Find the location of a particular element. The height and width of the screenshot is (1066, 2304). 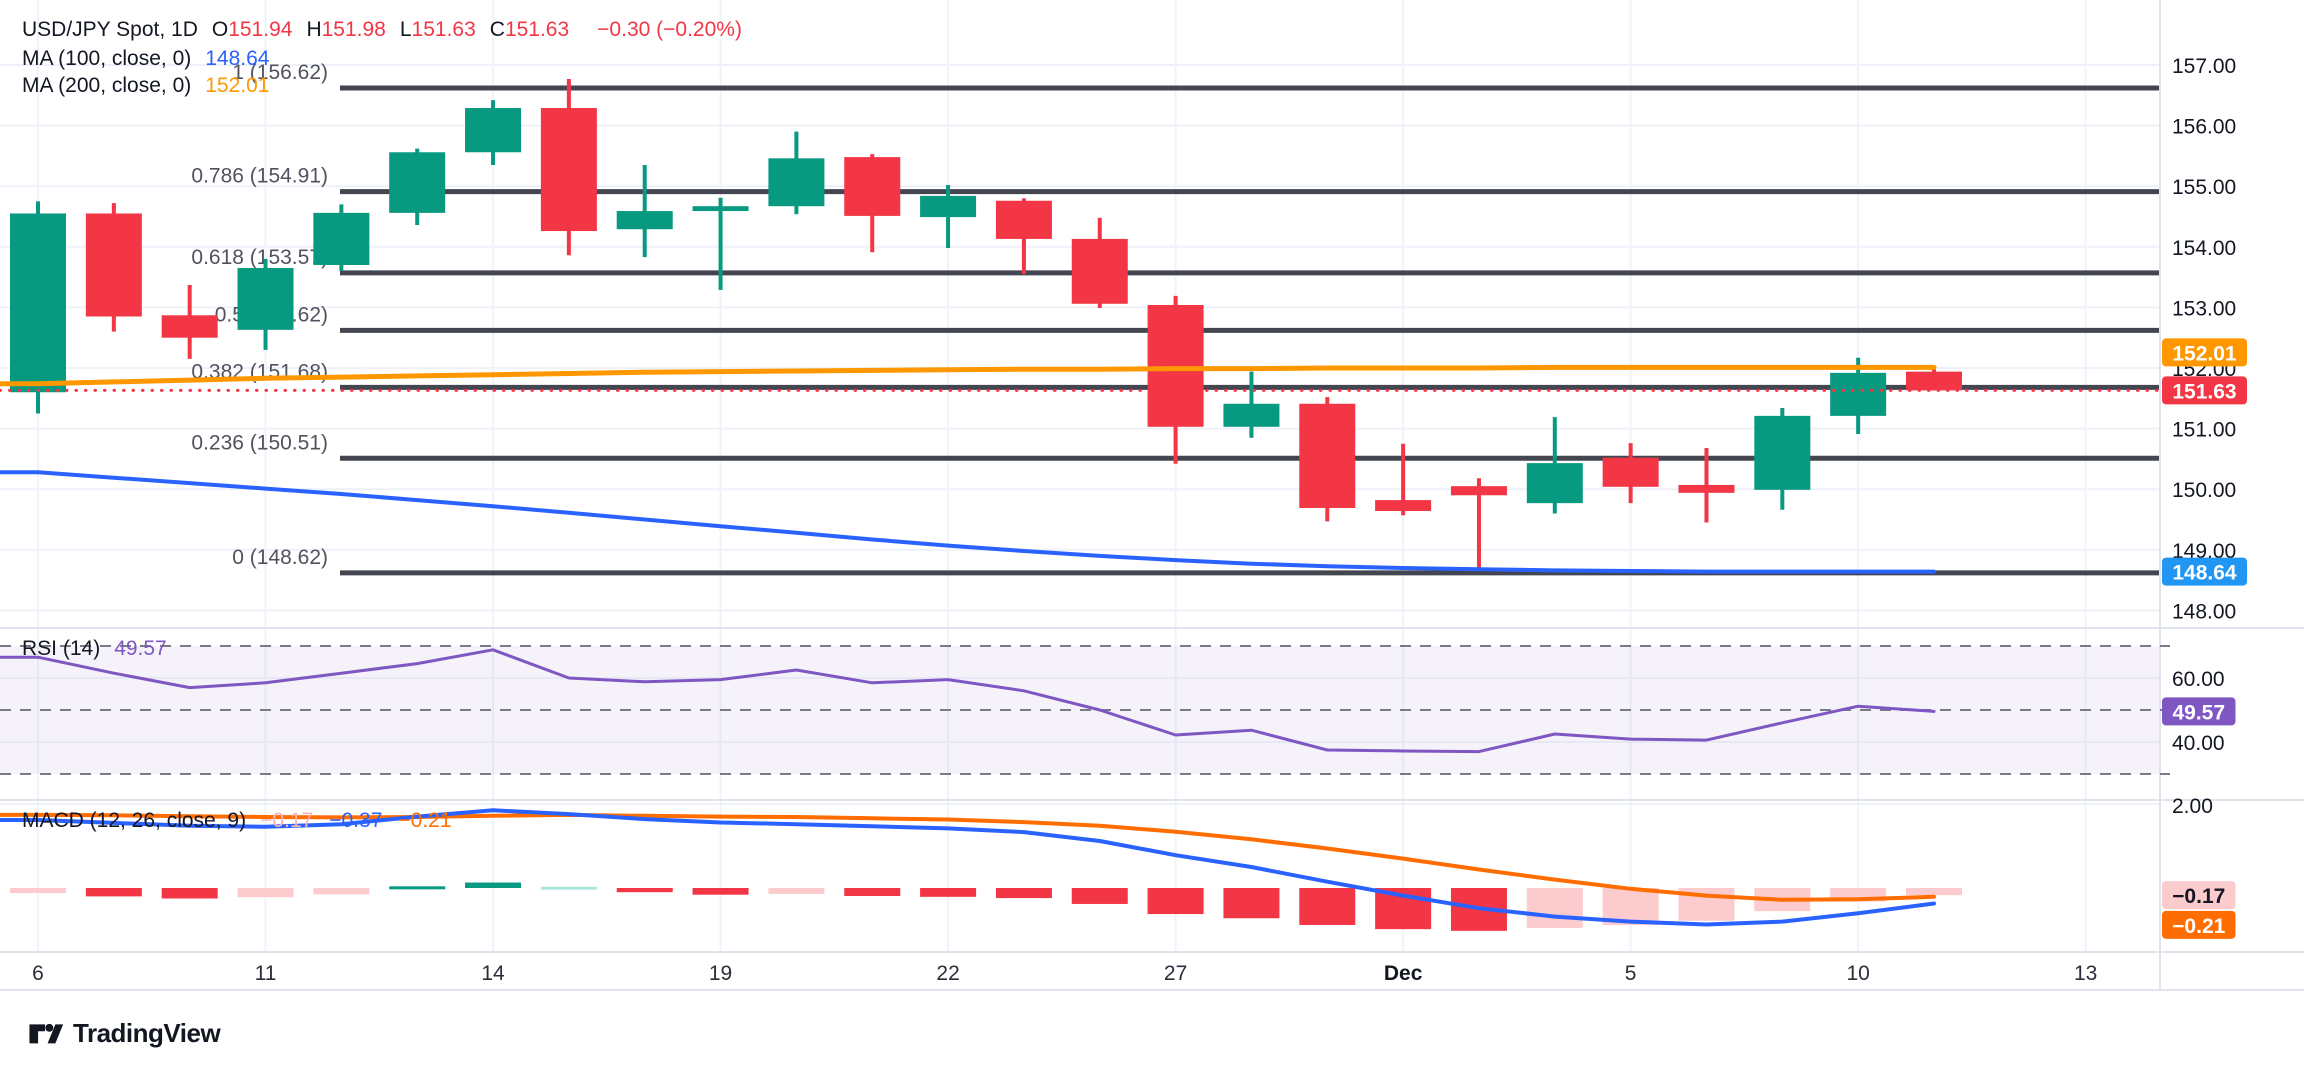

ma200-legend: MA (200, close, 0) 152.01 is located at coordinates (145, 86).